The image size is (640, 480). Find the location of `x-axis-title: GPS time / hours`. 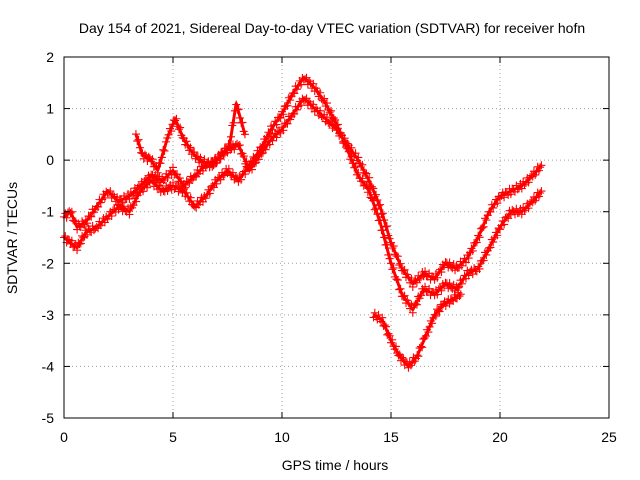

x-axis-title: GPS time / hours is located at coordinates (335, 465).